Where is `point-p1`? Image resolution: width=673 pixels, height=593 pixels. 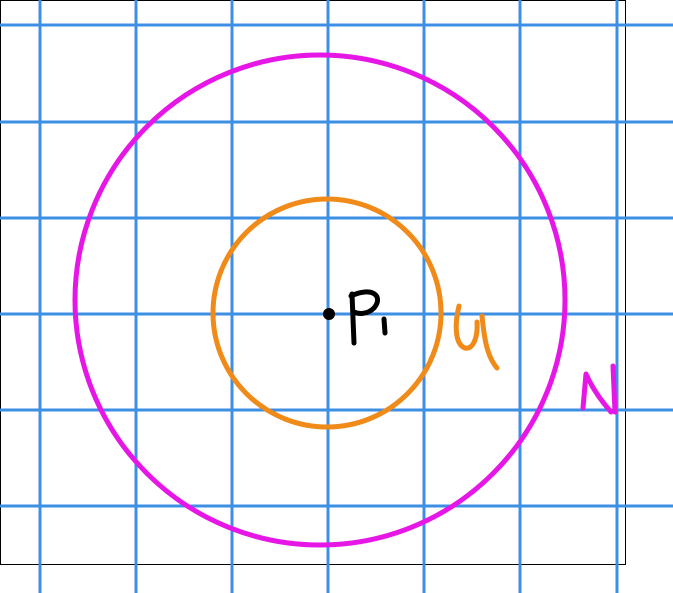 point-p1 is located at coordinates (329, 314).